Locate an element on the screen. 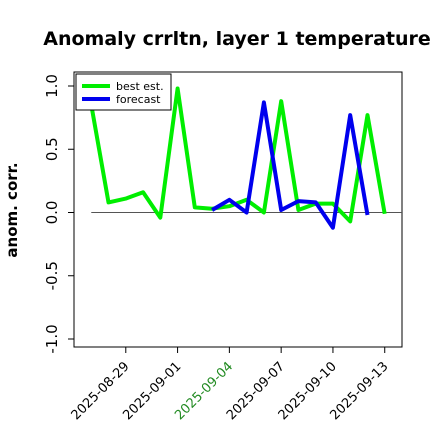 The image size is (440, 440). series-line-forecast is located at coordinates (290, 165).